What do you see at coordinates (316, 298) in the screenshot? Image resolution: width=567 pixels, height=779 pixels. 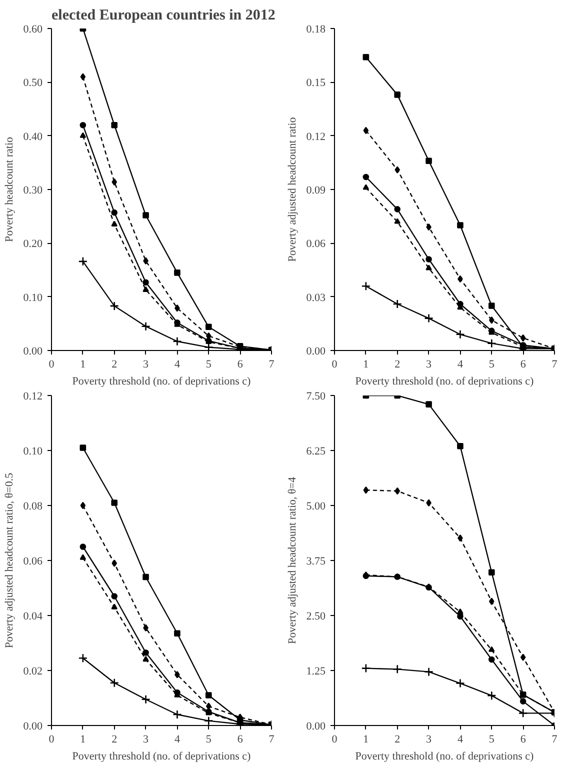 I see `y-tick-label: 0.03` at bounding box center [316, 298].